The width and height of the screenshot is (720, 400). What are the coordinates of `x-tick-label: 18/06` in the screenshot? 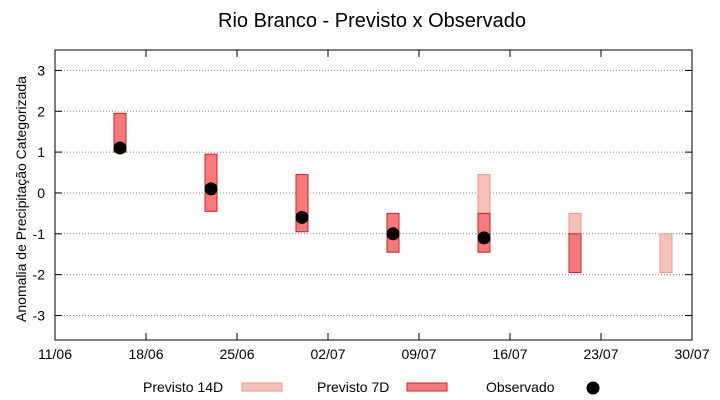 It's located at (145, 354).